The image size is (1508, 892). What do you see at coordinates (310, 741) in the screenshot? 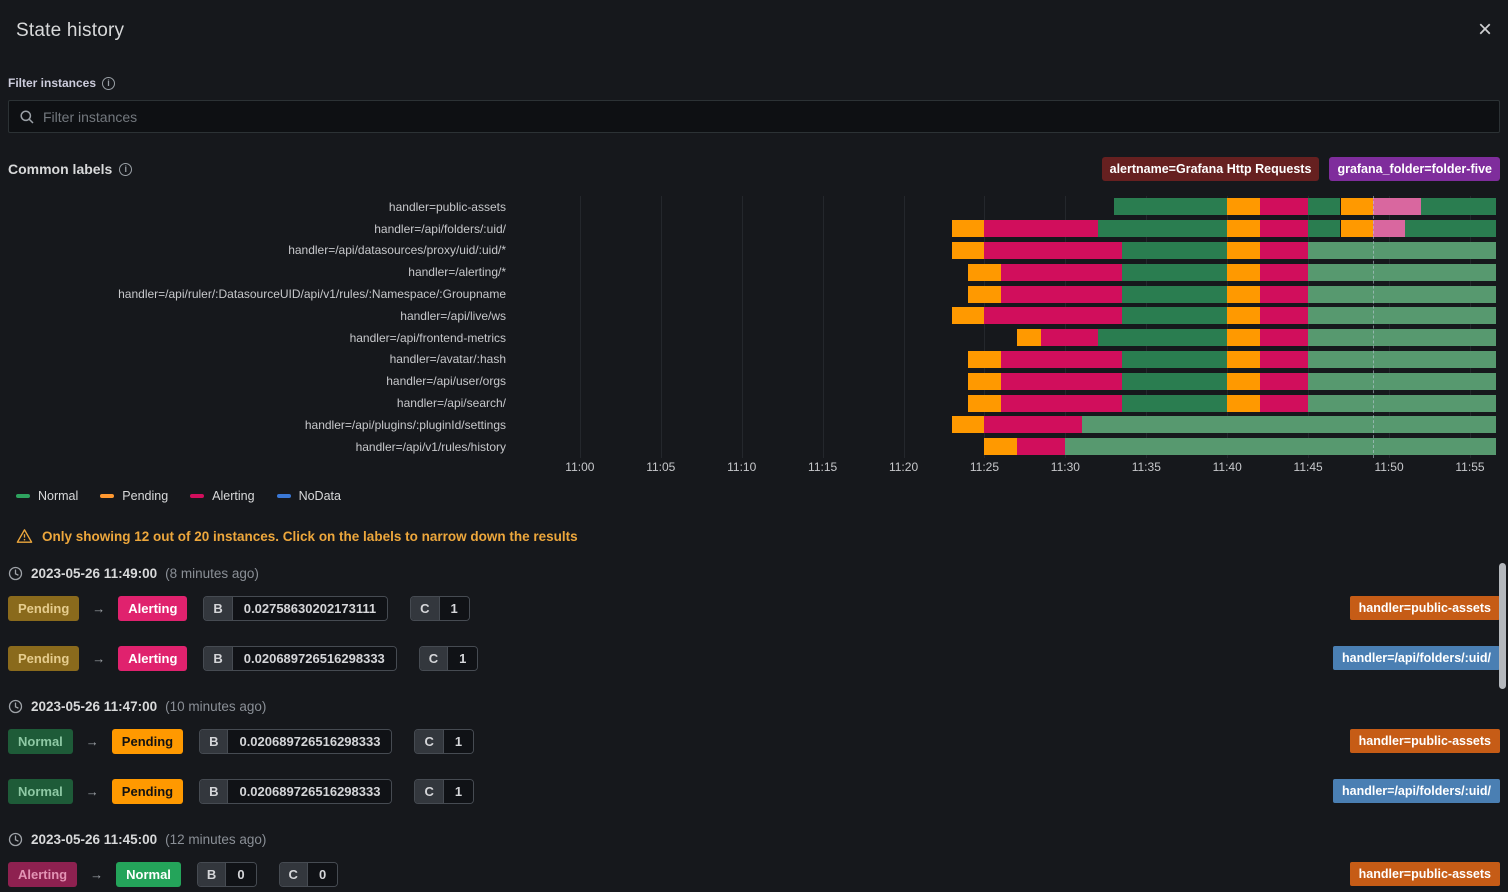
I see `value-chip-value: 0.020689726516298333` at bounding box center [310, 741].